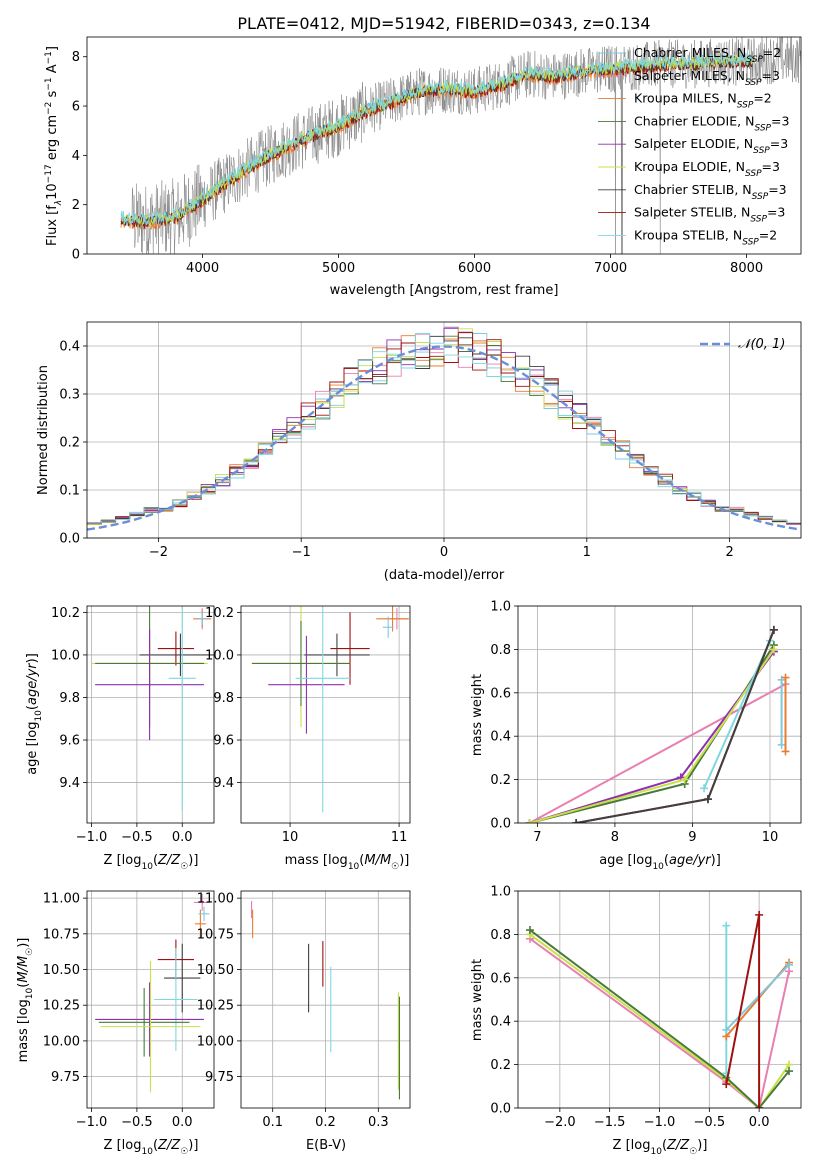 Image resolution: width=819 pixels, height=1170 pixels. I want to click on legend-label: Kroupa MILES, NSSP=2, so click(703, 101).